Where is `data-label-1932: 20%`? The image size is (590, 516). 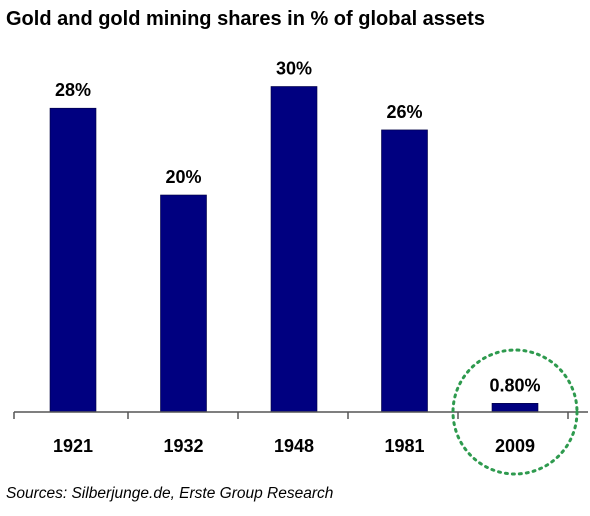 data-label-1932: 20% is located at coordinates (183, 177).